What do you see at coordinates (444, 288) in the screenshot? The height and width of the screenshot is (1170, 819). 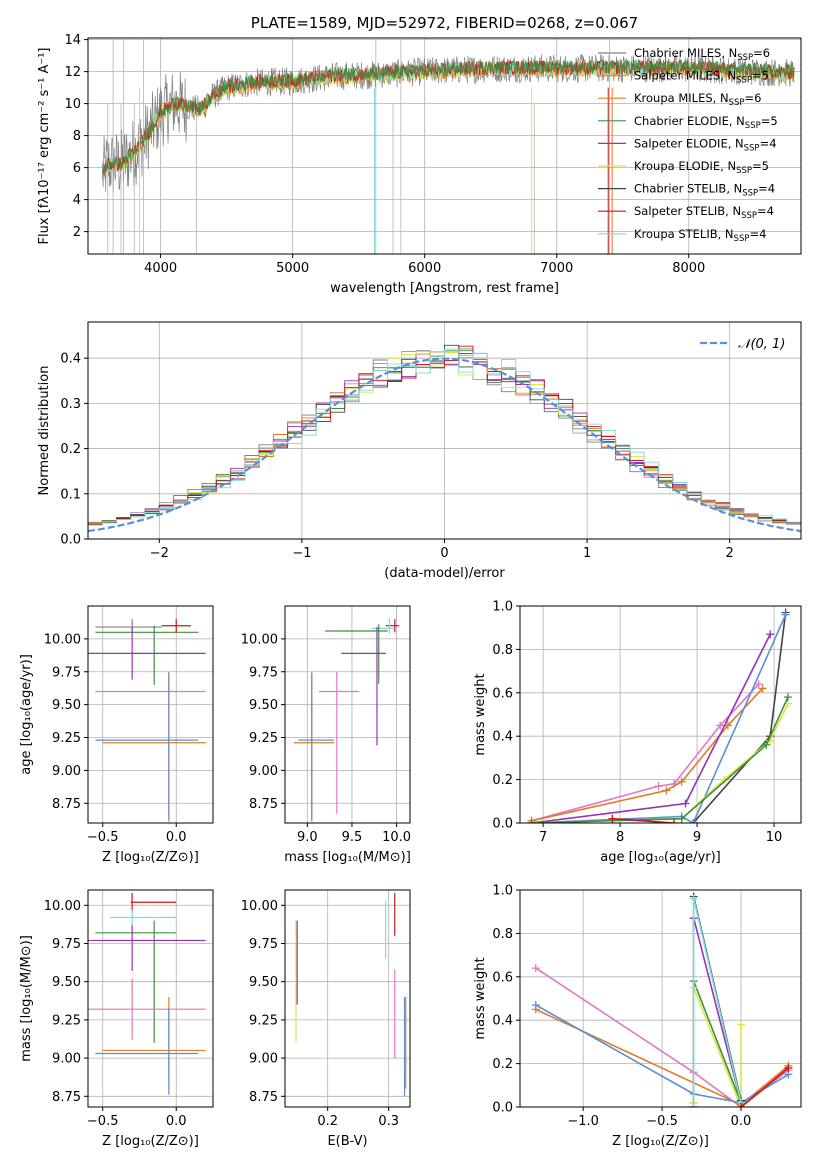 I see `x-axis-label: wavelength [Angstrom, rest frame]` at bounding box center [444, 288].